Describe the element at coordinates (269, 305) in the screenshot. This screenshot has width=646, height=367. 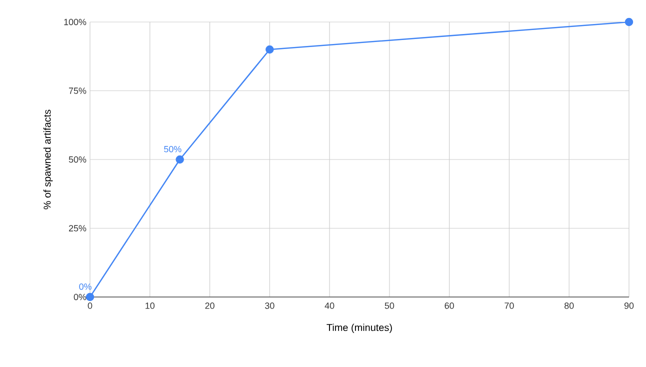
I see `x-tick-label: 30` at that location.